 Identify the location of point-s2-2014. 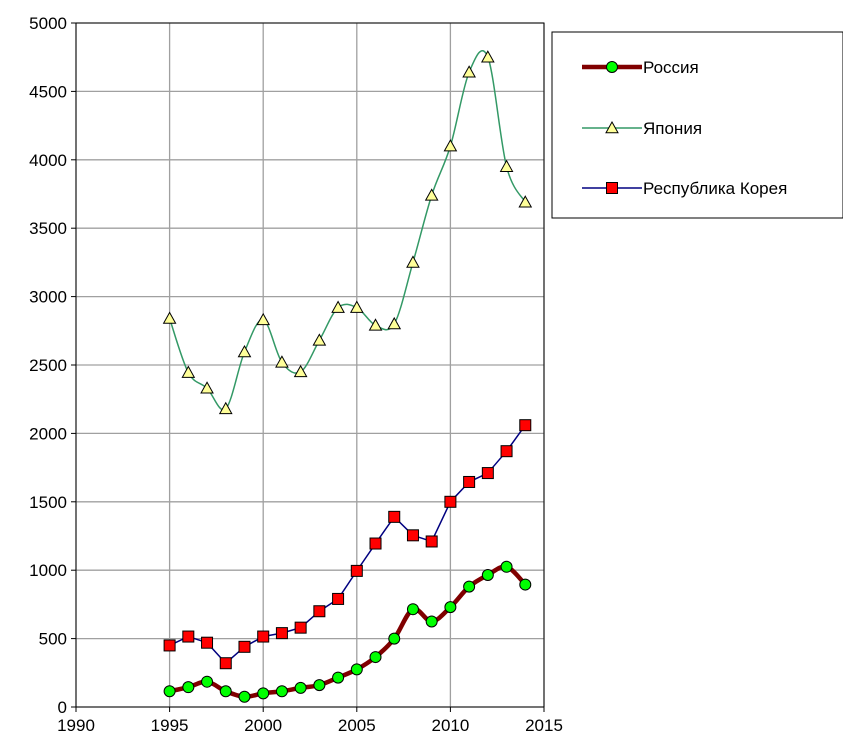
(525, 201).